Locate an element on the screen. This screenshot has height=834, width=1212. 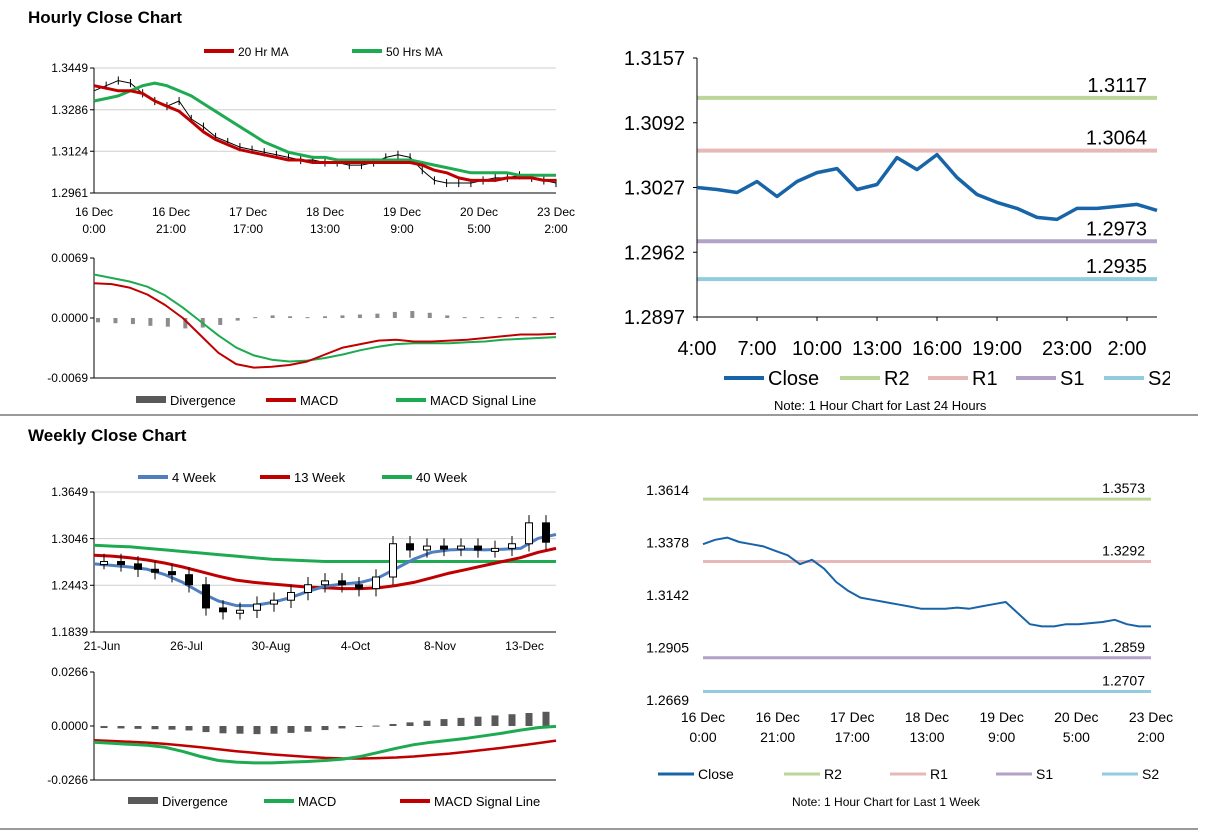
hourly-price-x-tick: 21:00 is located at coordinates (171, 229).